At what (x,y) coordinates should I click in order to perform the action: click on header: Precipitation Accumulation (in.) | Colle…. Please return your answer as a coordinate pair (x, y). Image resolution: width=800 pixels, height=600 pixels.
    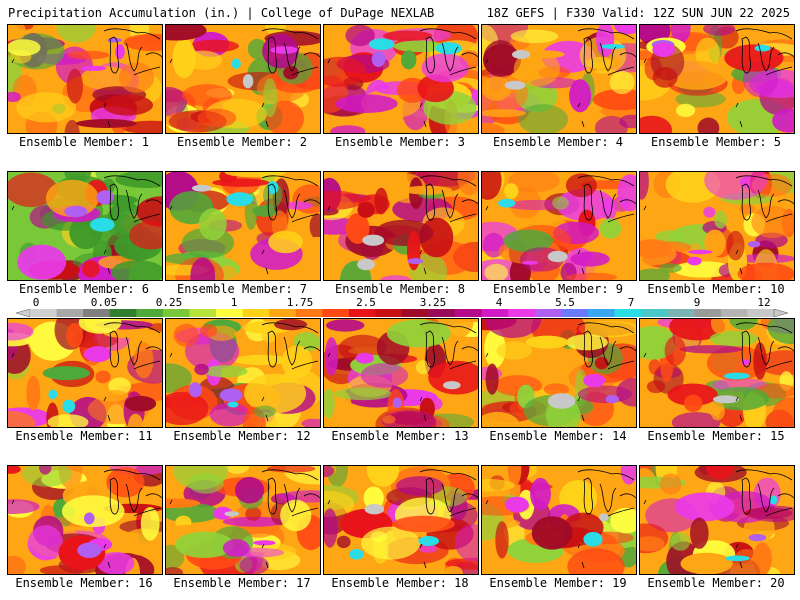
    Looking at the image, I should click on (400, 12).